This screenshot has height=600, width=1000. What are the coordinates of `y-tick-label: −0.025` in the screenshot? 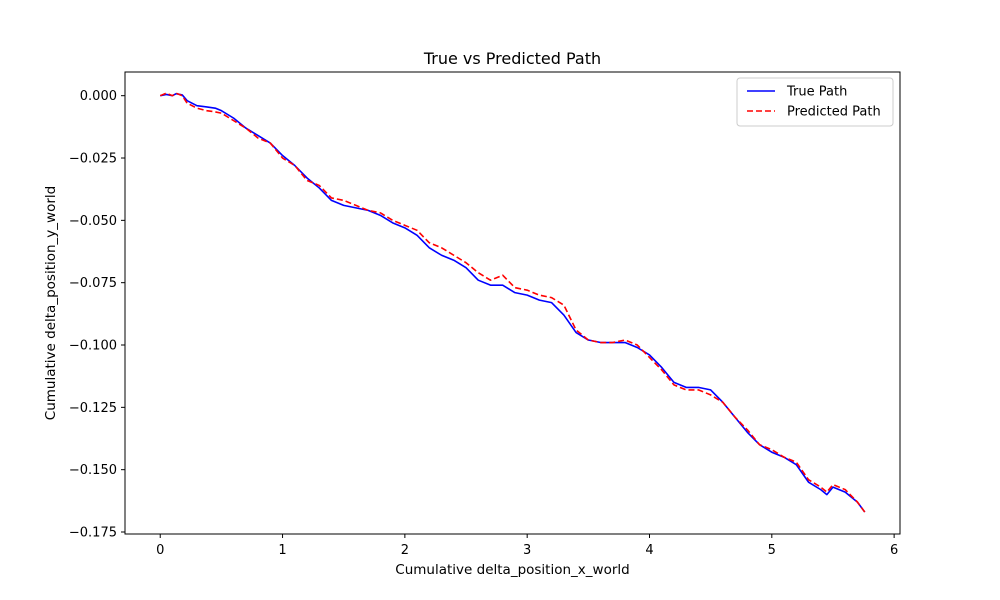 It's located at (93, 159).